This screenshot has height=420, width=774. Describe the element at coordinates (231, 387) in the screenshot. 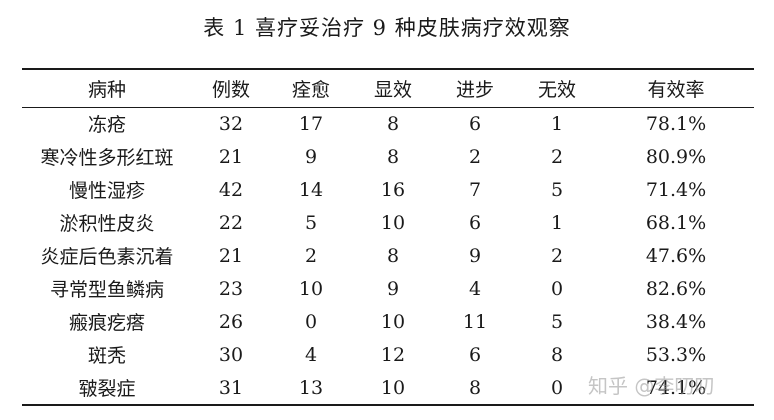

I see `cell-cases: 31` at that location.